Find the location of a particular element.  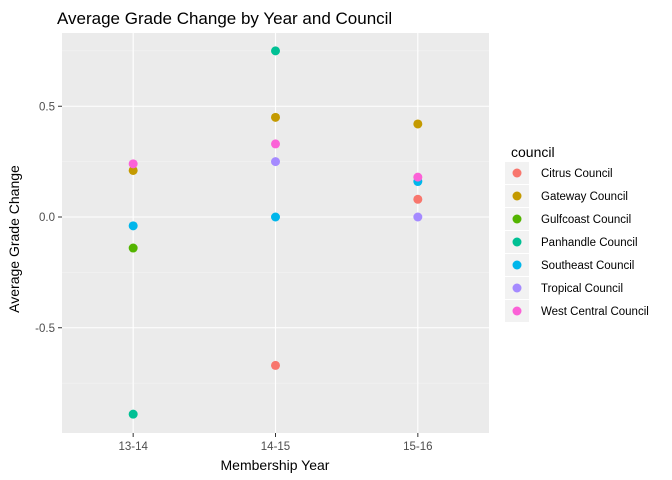

legend-label: Southeast Council is located at coordinates (587, 266).